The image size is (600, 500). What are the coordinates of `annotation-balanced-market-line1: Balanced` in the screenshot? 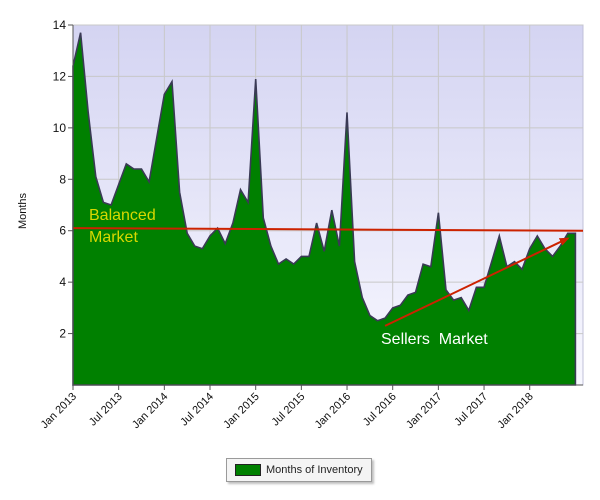 It's located at (122, 215).